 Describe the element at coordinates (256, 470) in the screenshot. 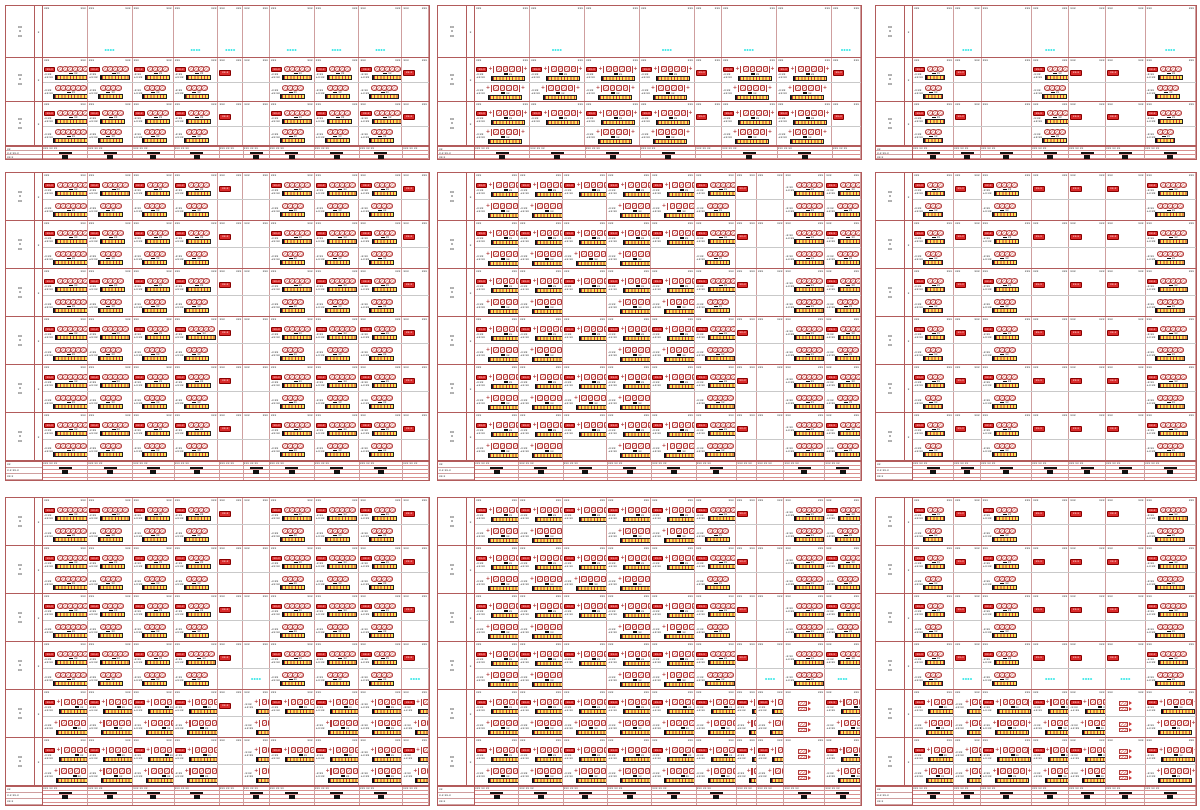

I see `platform-icon` at that location.